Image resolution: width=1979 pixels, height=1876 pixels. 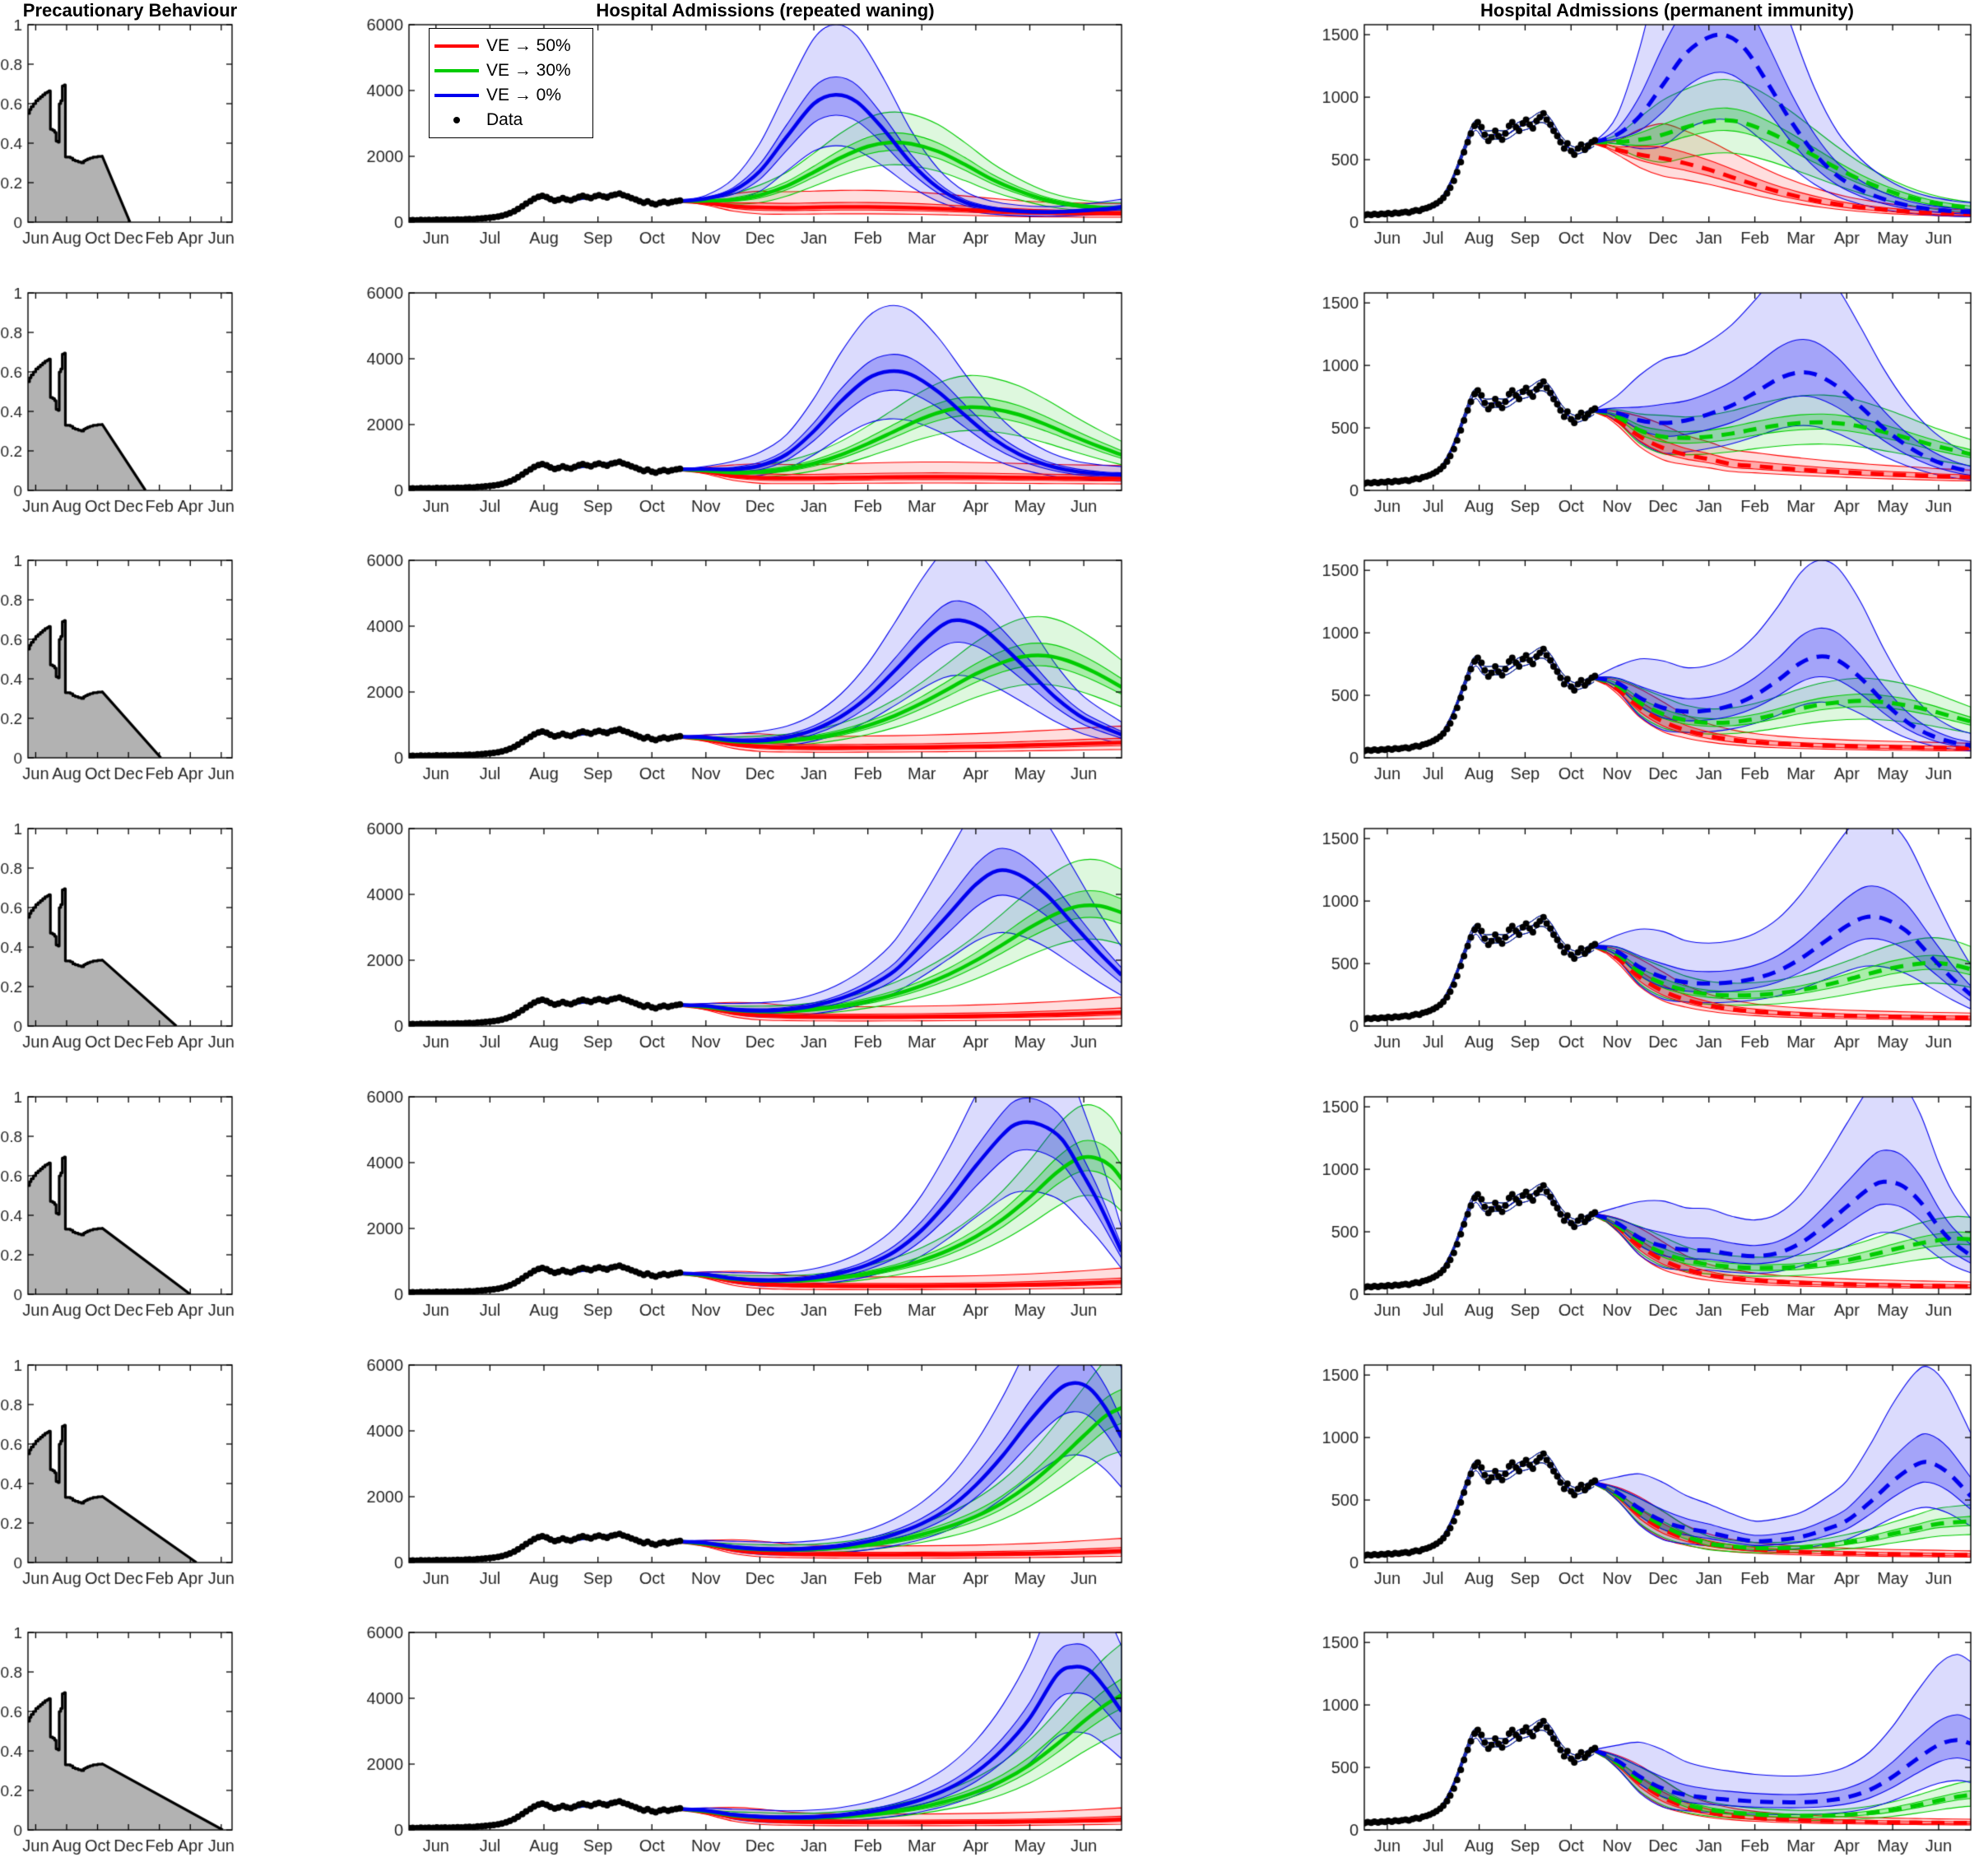 I want to click on chart-canvas-admissions-repeated-waning-row1, so click(x=763, y=134).